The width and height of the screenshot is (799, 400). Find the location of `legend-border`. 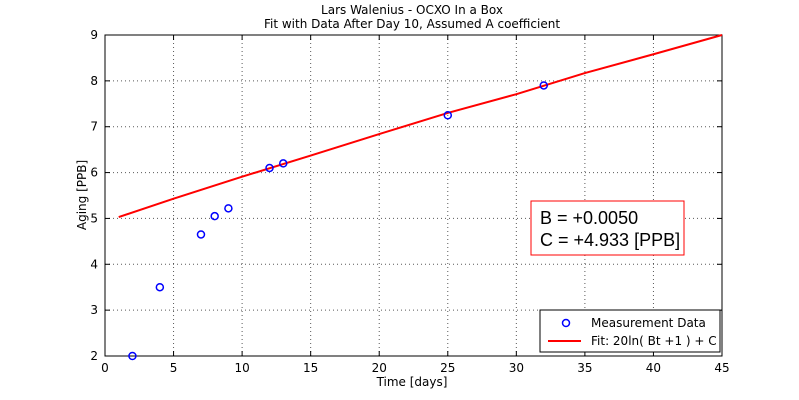

legend-border is located at coordinates (630, 331).